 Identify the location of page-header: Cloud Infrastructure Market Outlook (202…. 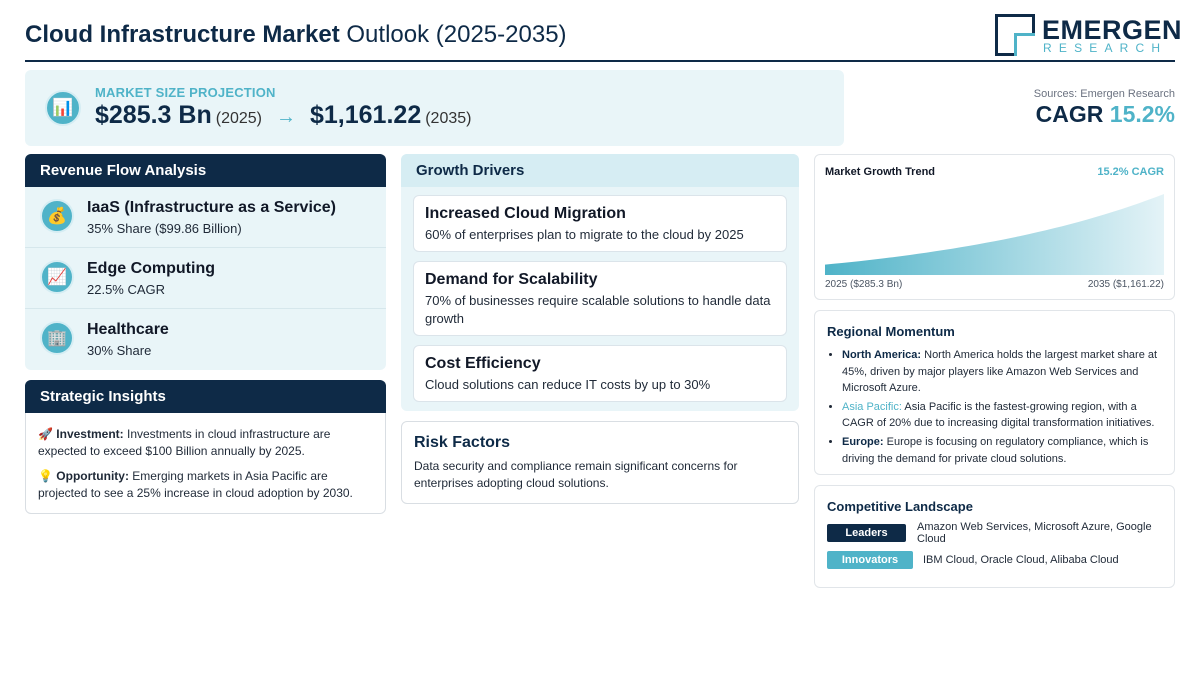
(603, 37).